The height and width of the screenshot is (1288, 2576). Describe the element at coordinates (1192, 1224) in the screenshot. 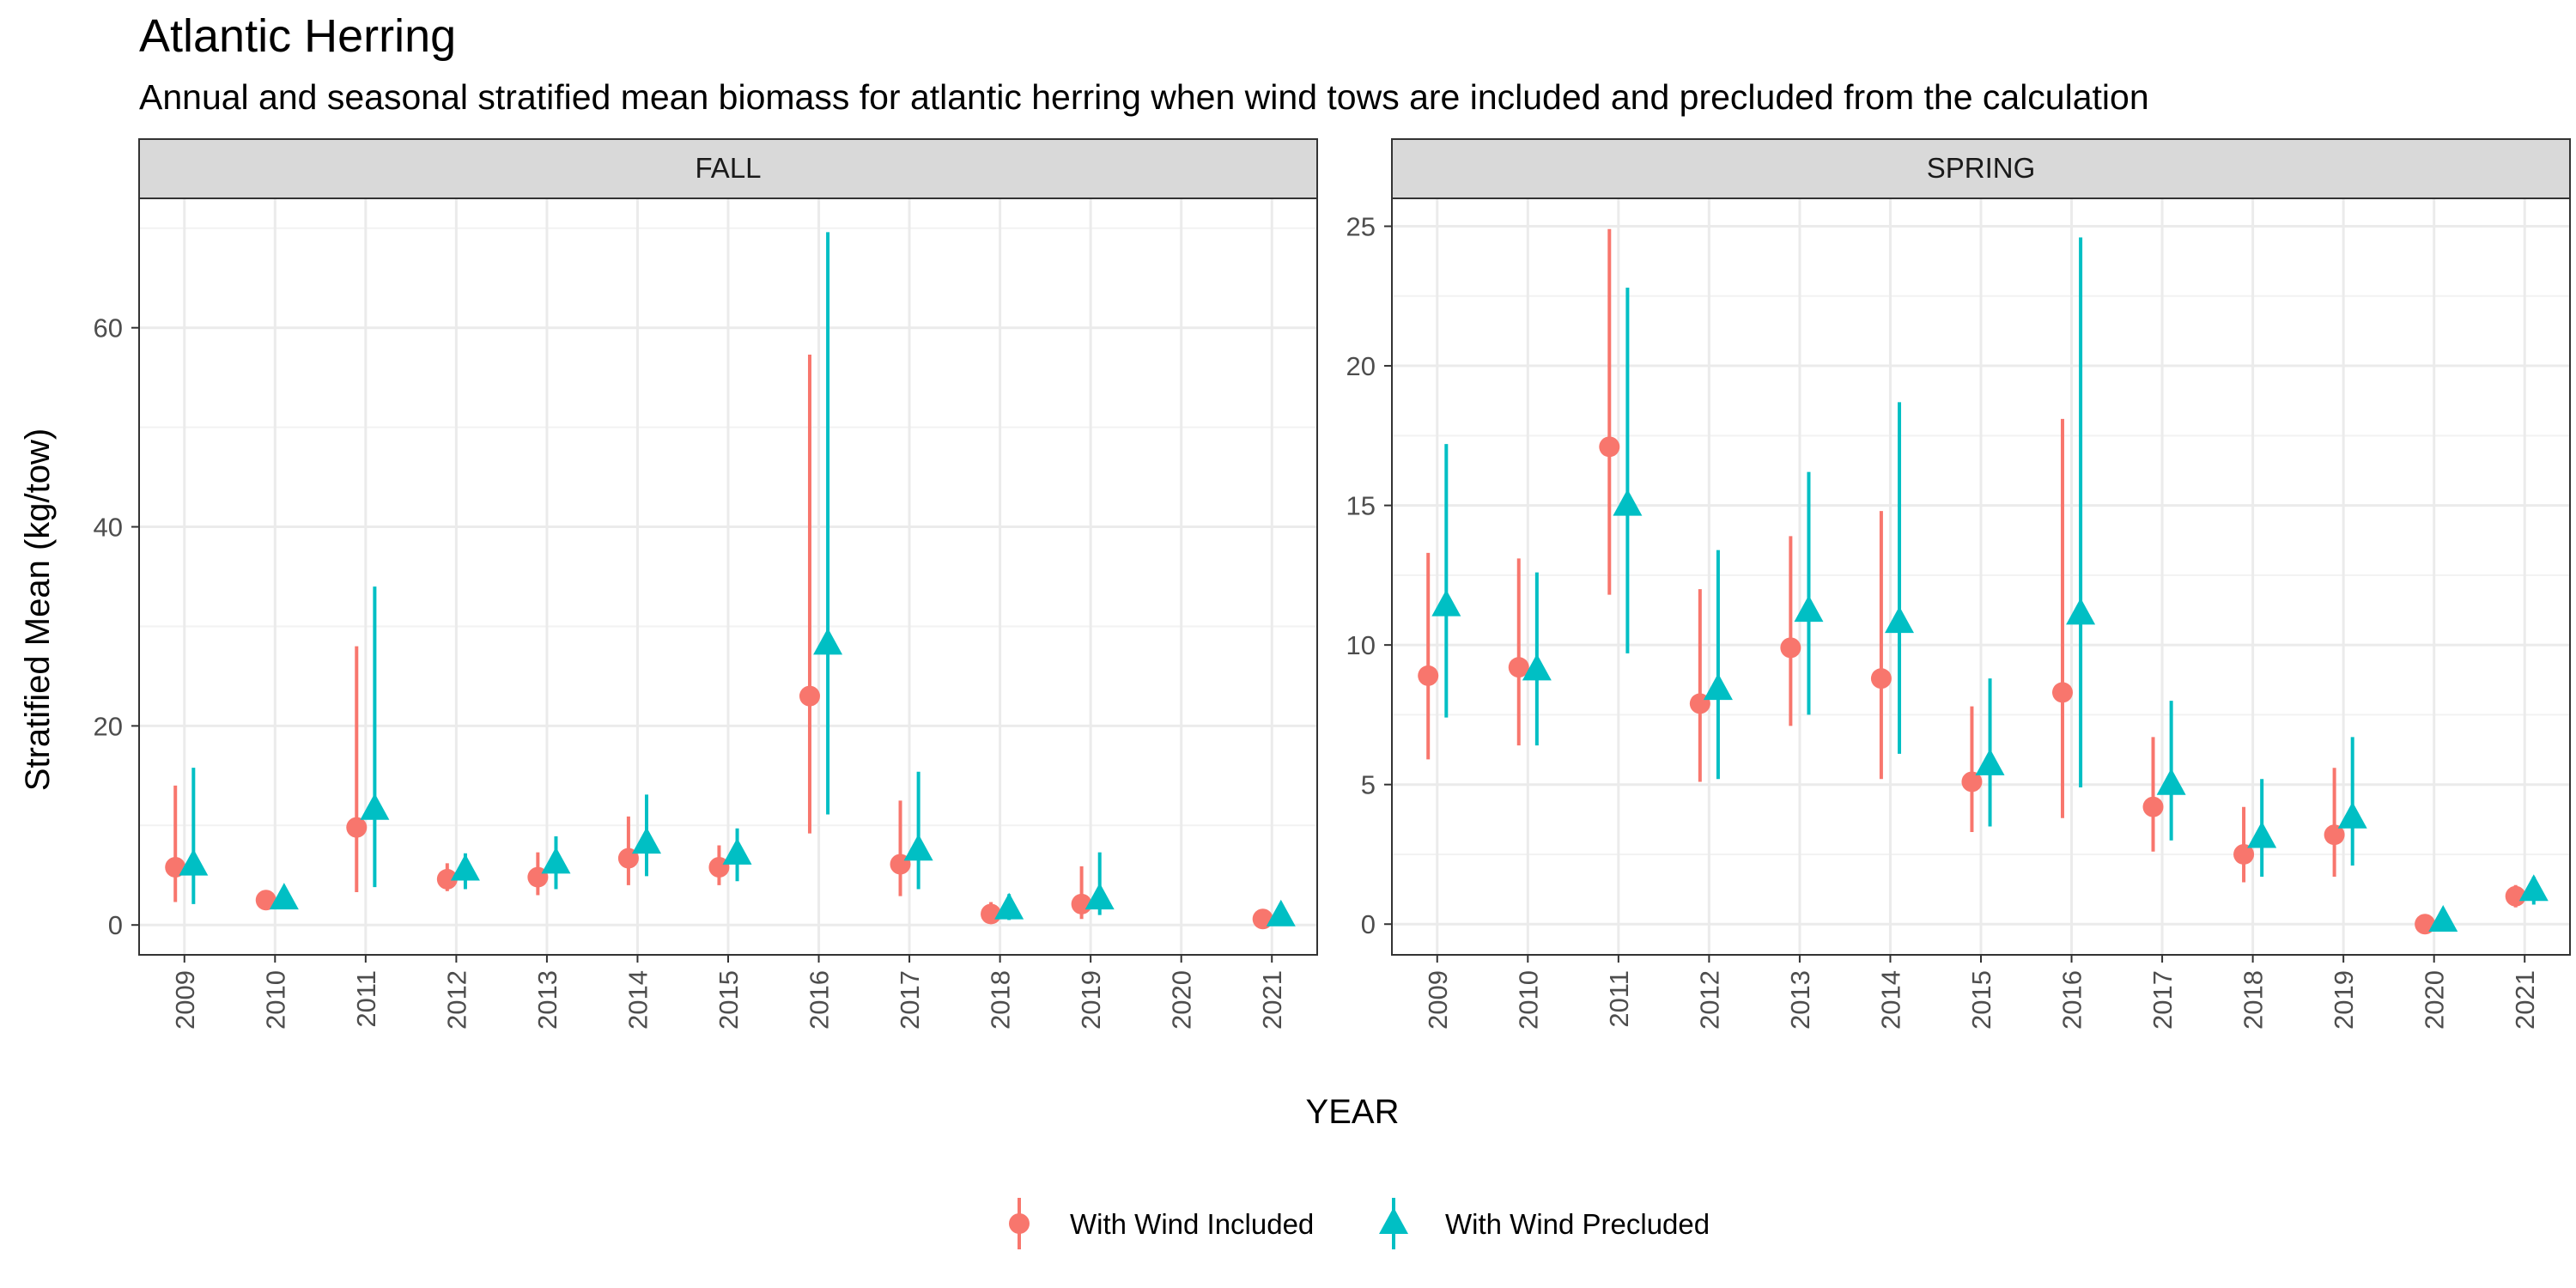

I see `legend-label-included: With Wind Included` at that location.